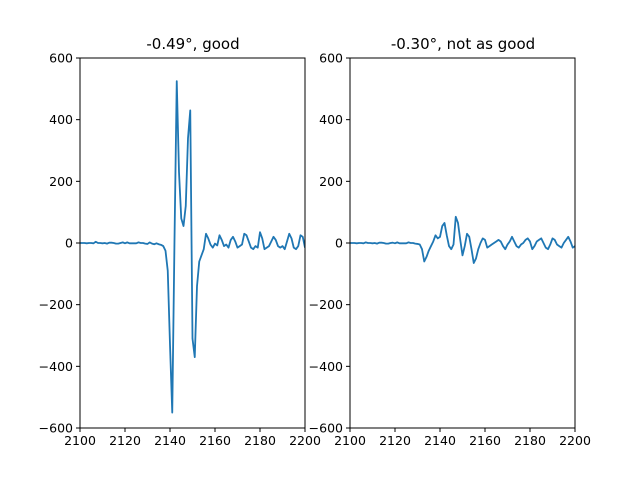 The height and width of the screenshot is (480, 640). Describe the element at coordinates (215, 440) in the screenshot. I see `x-tick-label-left: 2160` at that location.